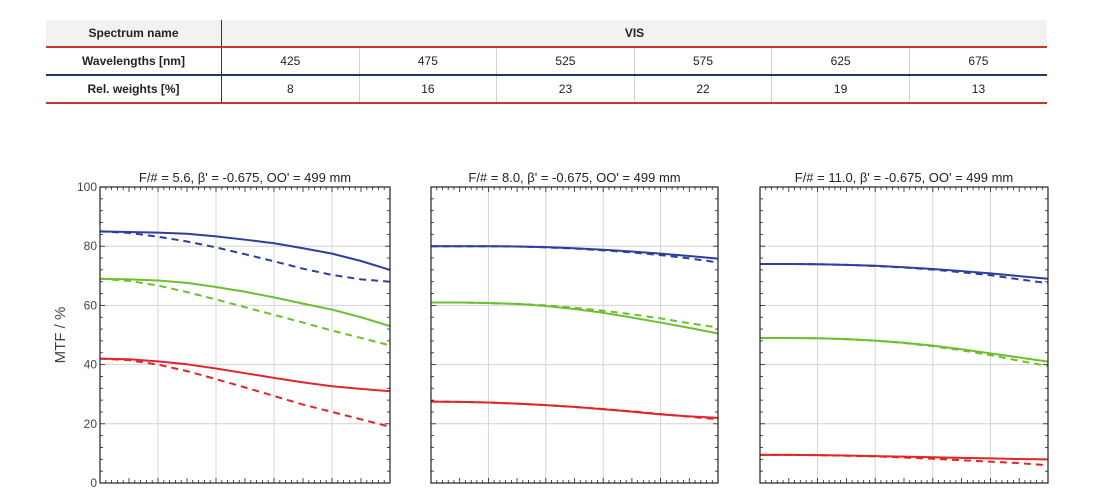 The height and width of the screenshot is (501, 1113). I want to click on wavelength-cell: 675, so click(978, 61).